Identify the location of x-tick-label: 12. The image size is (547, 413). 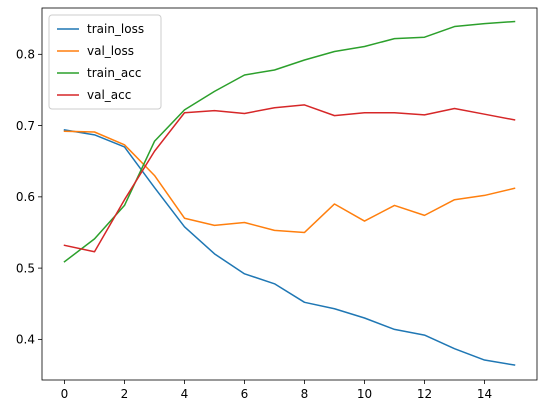
(424, 394).